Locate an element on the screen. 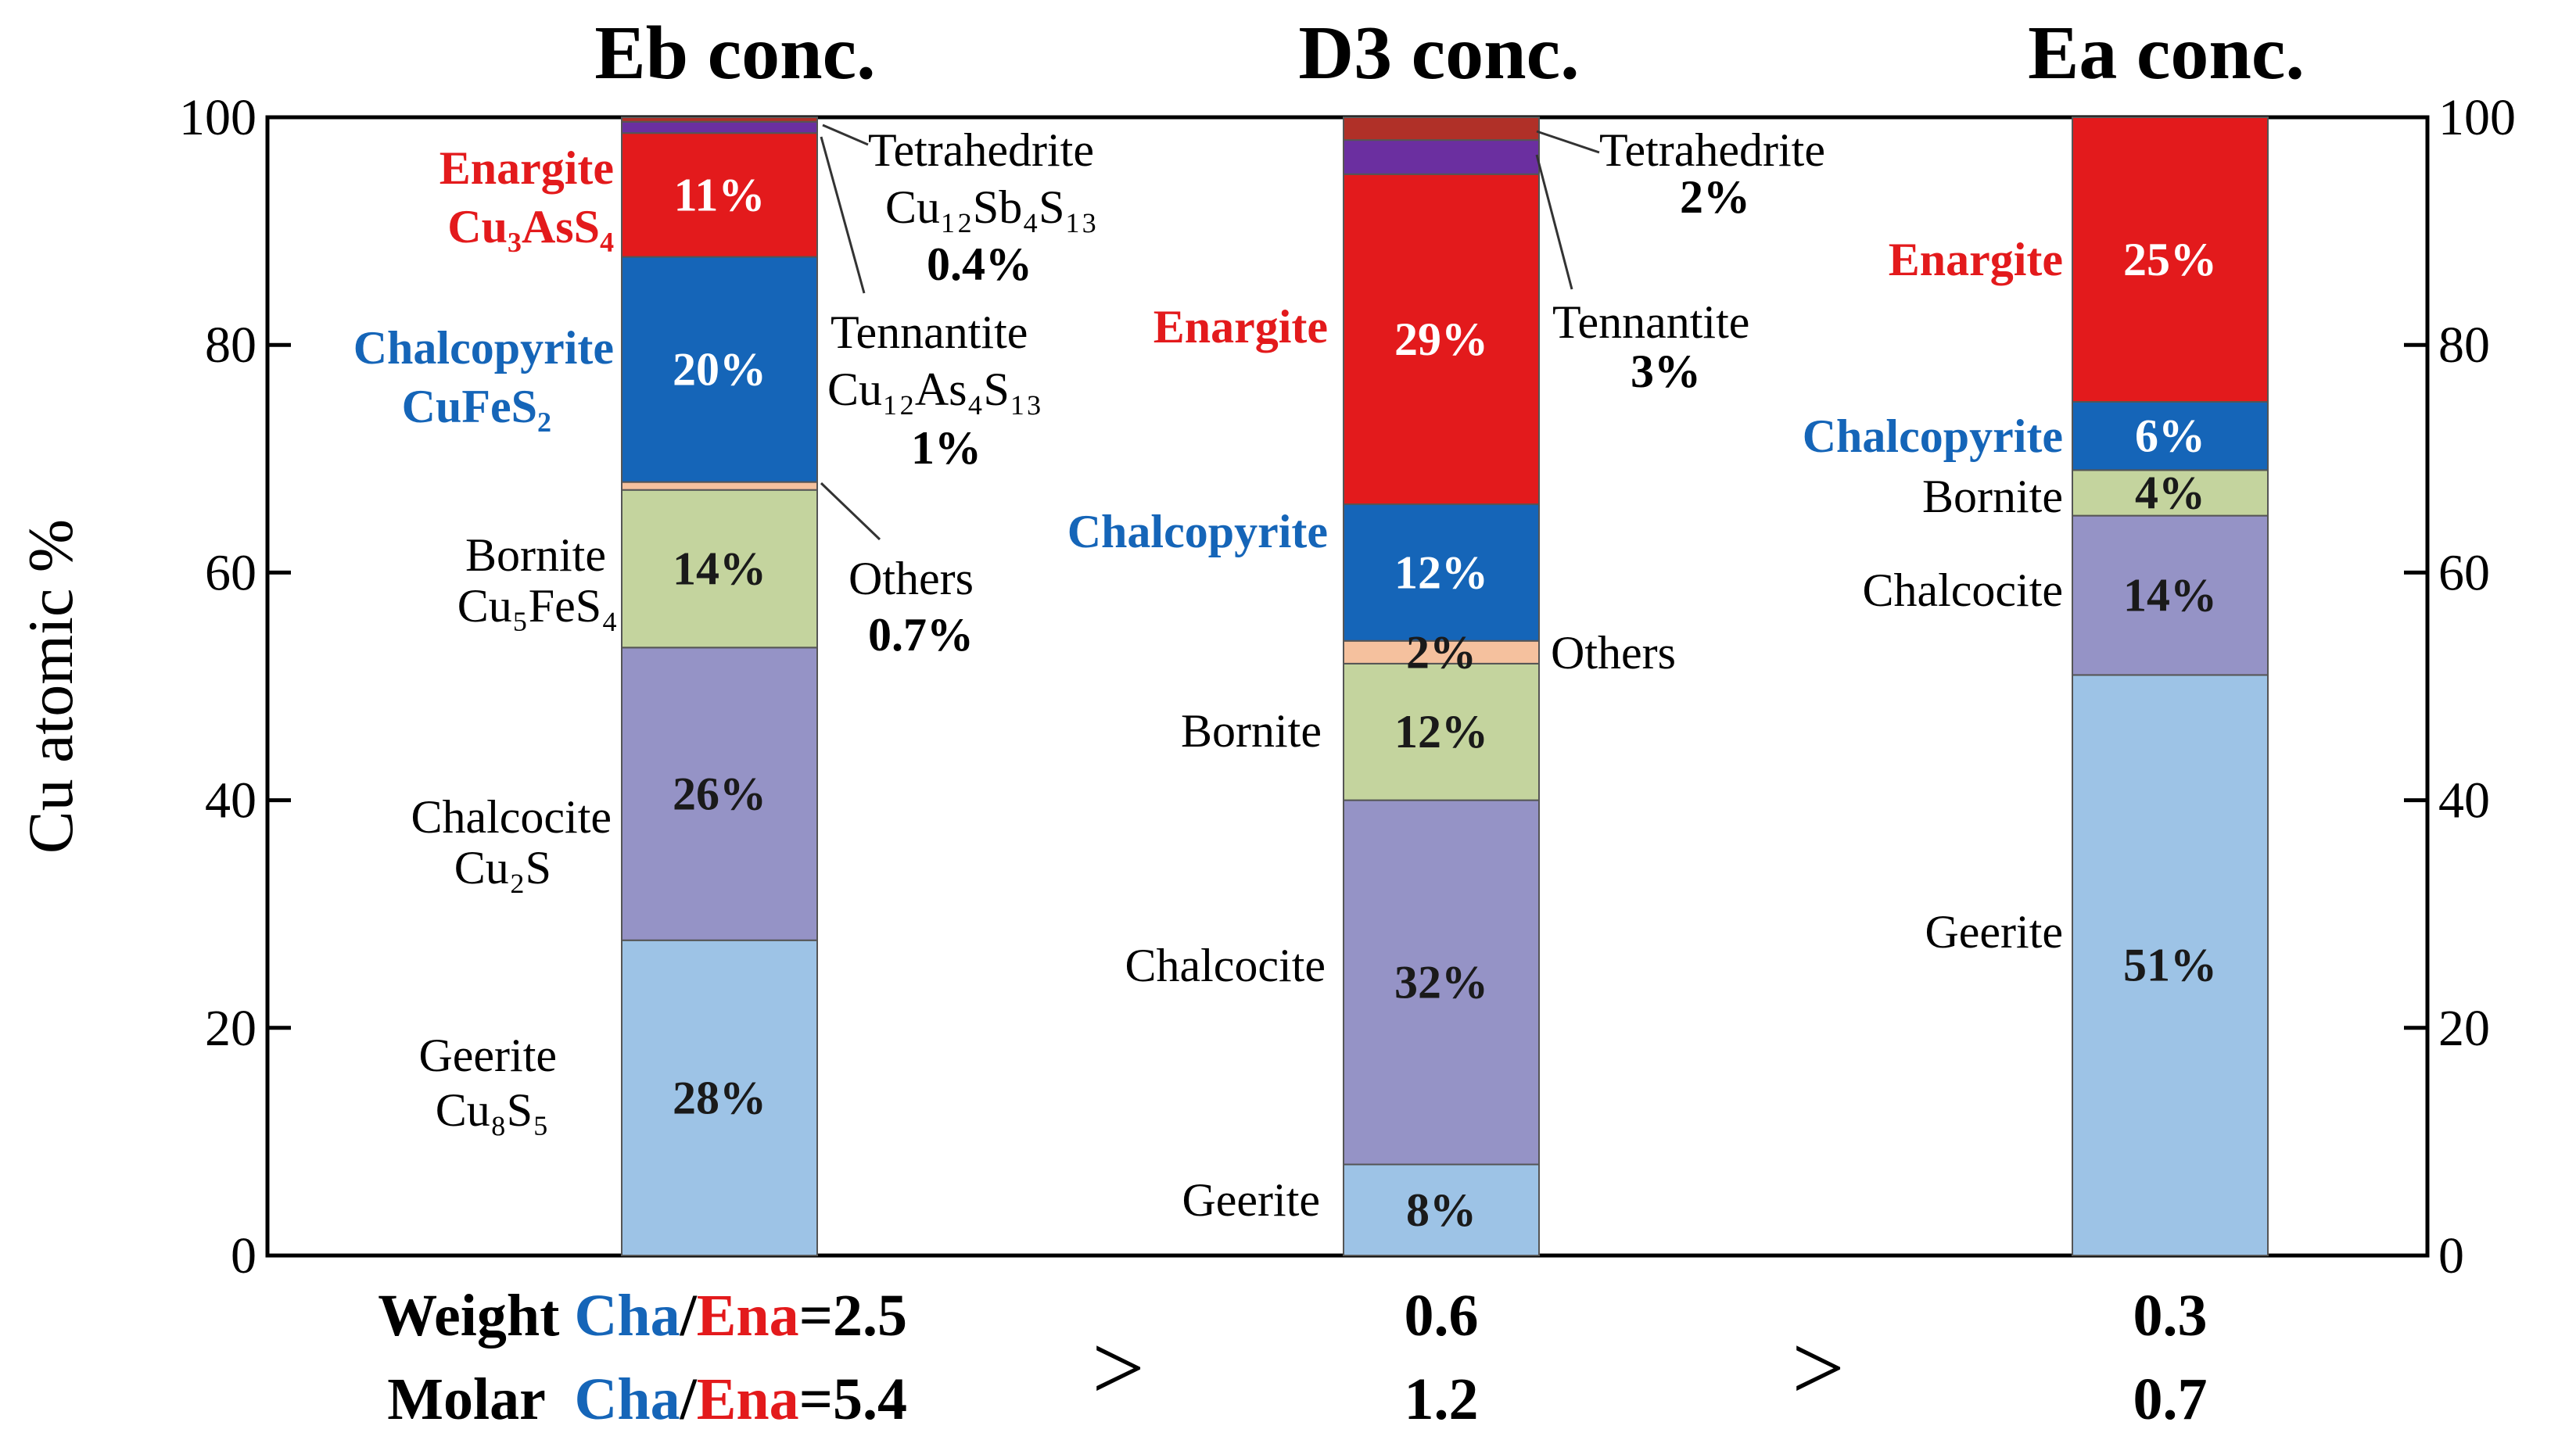  eb-tennantite-label: Tennantite is located at coordinates (929, 332).